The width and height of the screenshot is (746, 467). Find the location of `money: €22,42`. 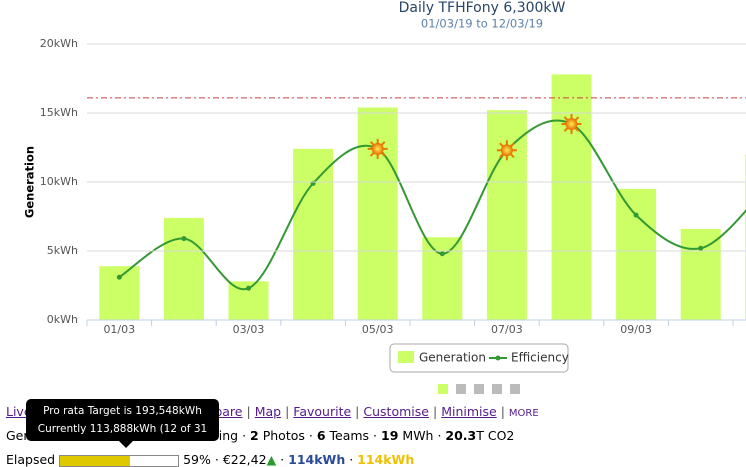

money: €22,42 is located at coordinates (244, 459).